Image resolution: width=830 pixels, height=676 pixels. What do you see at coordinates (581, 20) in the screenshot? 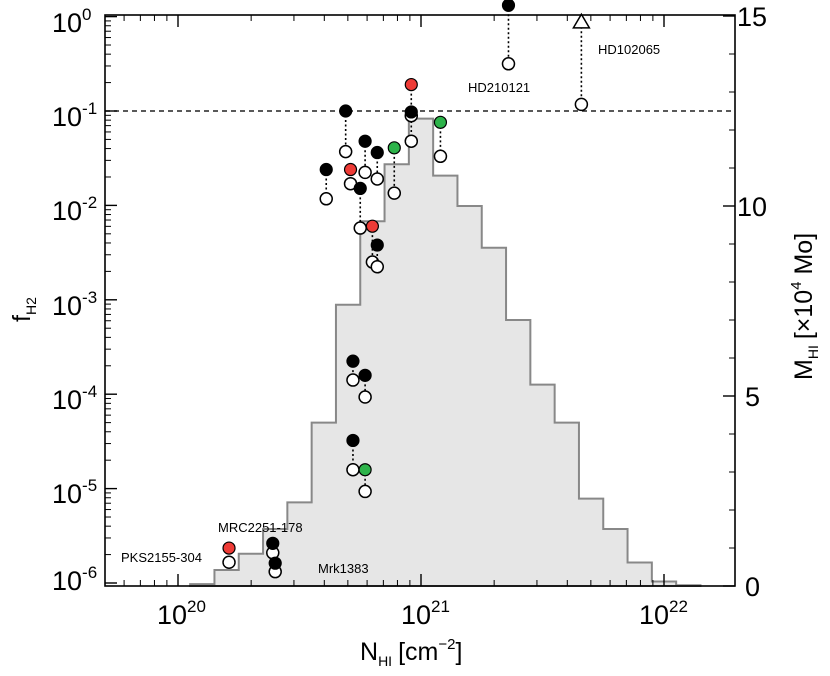
I see `point-upper-limit-triangle` at bounding box center [581, 20].